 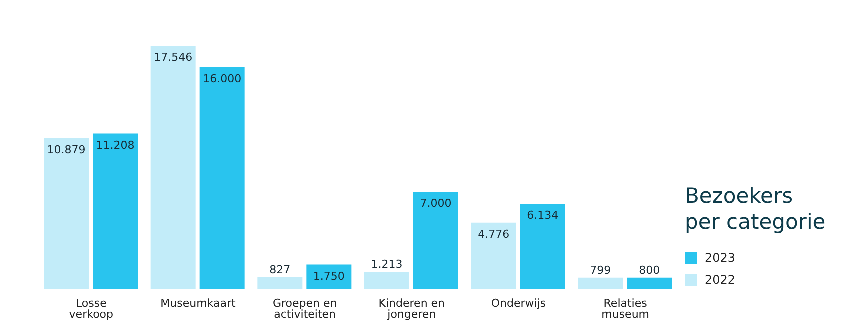 What do you see at coordinates (756, 209) in the screenshot?
I see `text: Bezoekers per categorie` at bounding box center [756, 209].